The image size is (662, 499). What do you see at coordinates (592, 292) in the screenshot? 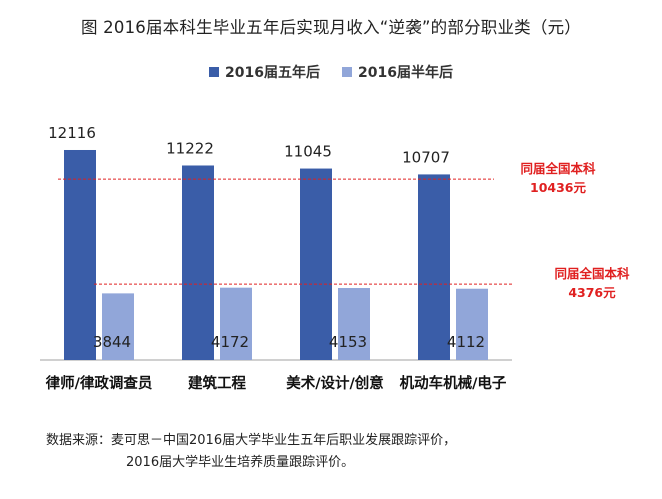
I see `reference-label-line2-1: 4376元` at bounding box center [592, 292].